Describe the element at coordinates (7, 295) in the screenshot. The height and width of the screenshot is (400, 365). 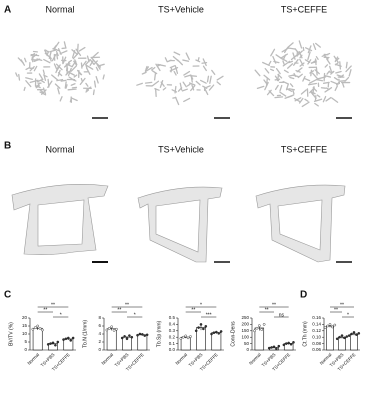
I see `panel-label: C` at that location.